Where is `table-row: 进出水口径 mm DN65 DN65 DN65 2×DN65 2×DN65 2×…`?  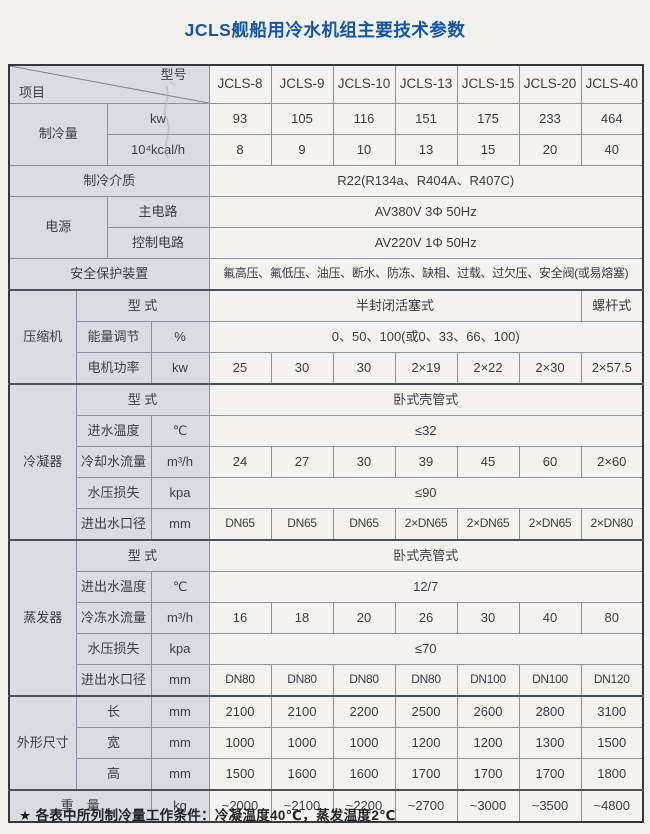 table-row: 进出水口径 mm DN65 DN65 DN65 2×DN65 2×DN65 2×… is located at coordinates (326, 524).